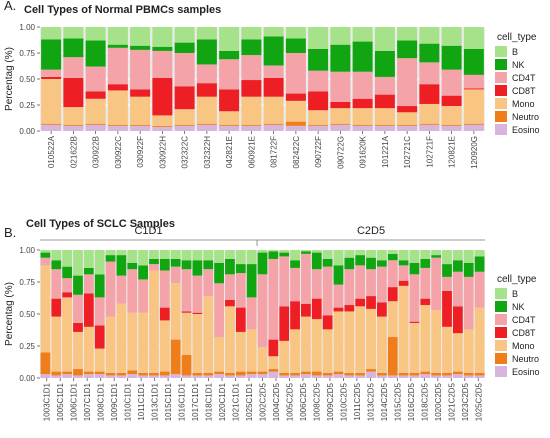 This screenshot has height=438, width=550. What do you see at coordinates (424, 401) in the screenshot?
I see `x-tick-label: 1018C2D5` at bounding box center [424, 401].